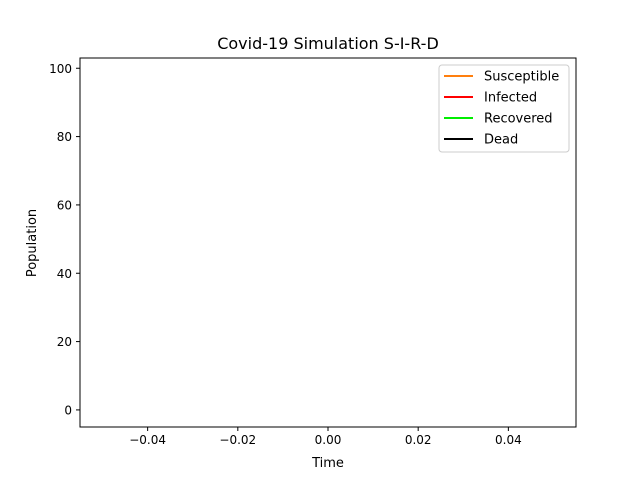 The width and height of the screenshot is (640, 480). What do you see at coordinates (68, 410) in the screenshot?
I see `y-tick-label: 0` at bounding box center [68, 410].